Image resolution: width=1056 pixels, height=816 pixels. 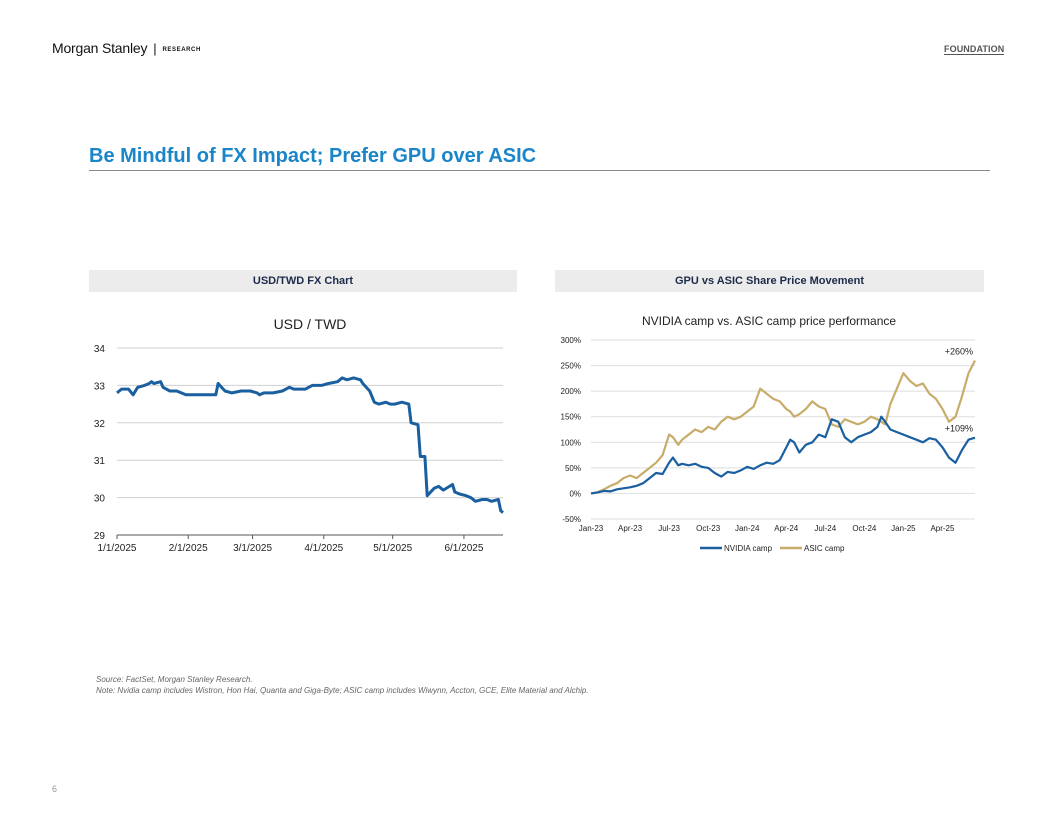 I want to click on y-tick-label: 32, so click(x=100, y=424).